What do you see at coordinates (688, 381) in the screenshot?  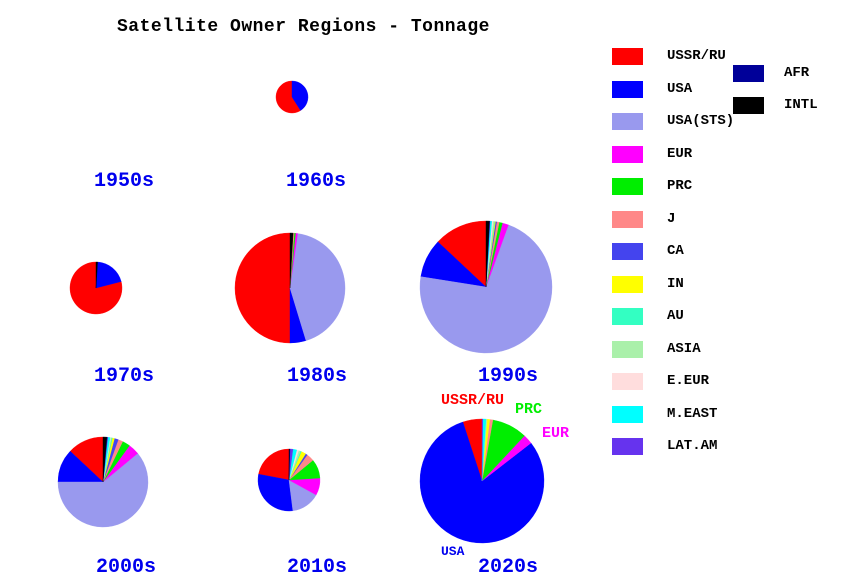 I see `legend-label-e-eur: E.EUR` at bounding box center [688, 381].